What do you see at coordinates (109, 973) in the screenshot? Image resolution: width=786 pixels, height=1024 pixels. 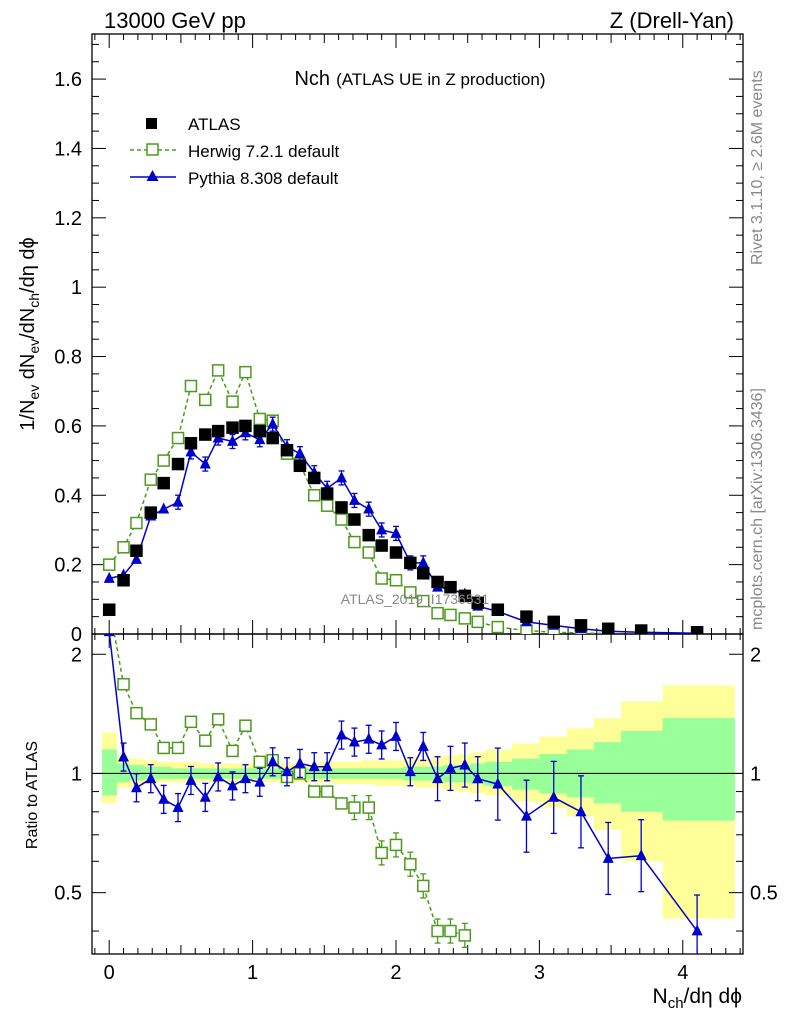 I see `x-tick-label: 0` at bounding box center [109, 973].